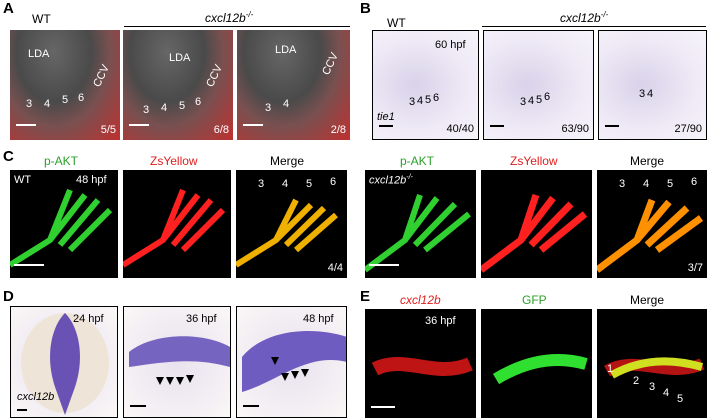  What do you see at coordinates (178, 85) in the screenshot?
I see `image: LDA CCV 3 4 5 6 6/8` at bounding box center [178, 85].